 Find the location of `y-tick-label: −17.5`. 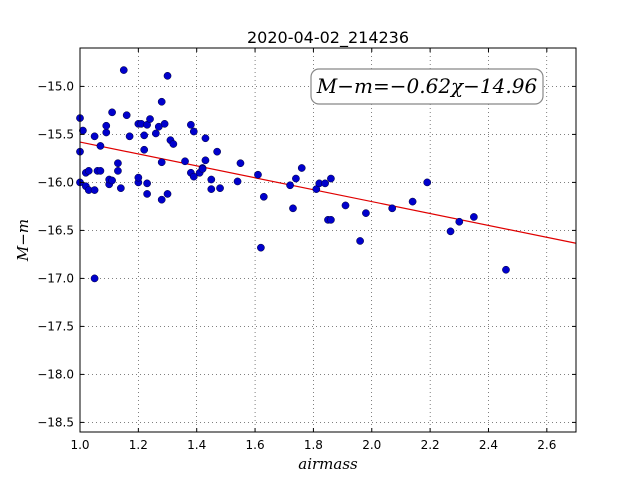

y-tick-label: −17.5 is located at coordinates (55, 326).